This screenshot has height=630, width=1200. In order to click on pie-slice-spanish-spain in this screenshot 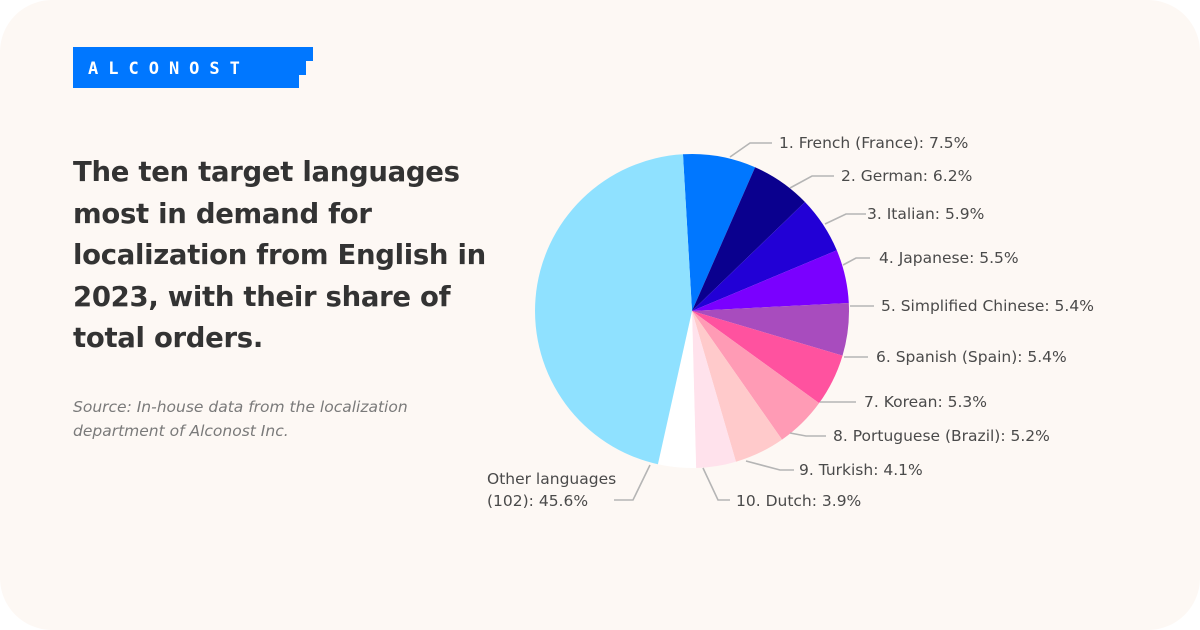, I will do `click(767, 357)`.